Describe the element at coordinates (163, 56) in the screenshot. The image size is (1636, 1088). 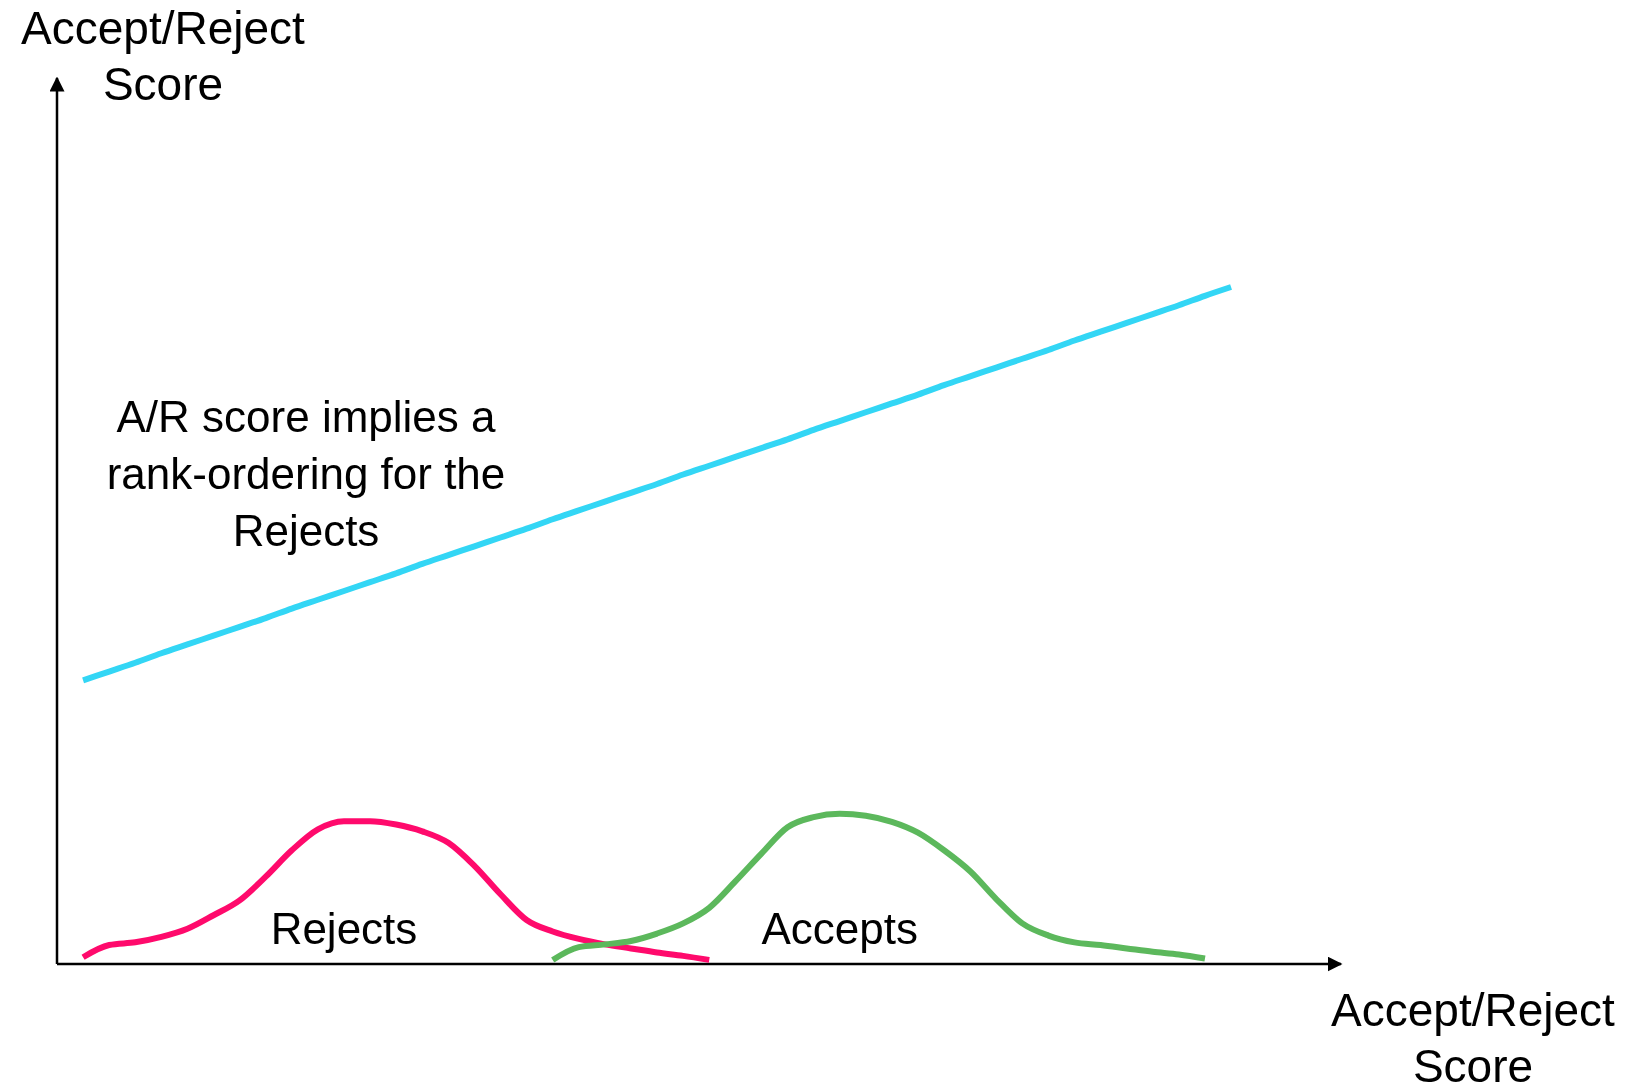
I see `y-axis-title: Accept/Reject Score` at that location.